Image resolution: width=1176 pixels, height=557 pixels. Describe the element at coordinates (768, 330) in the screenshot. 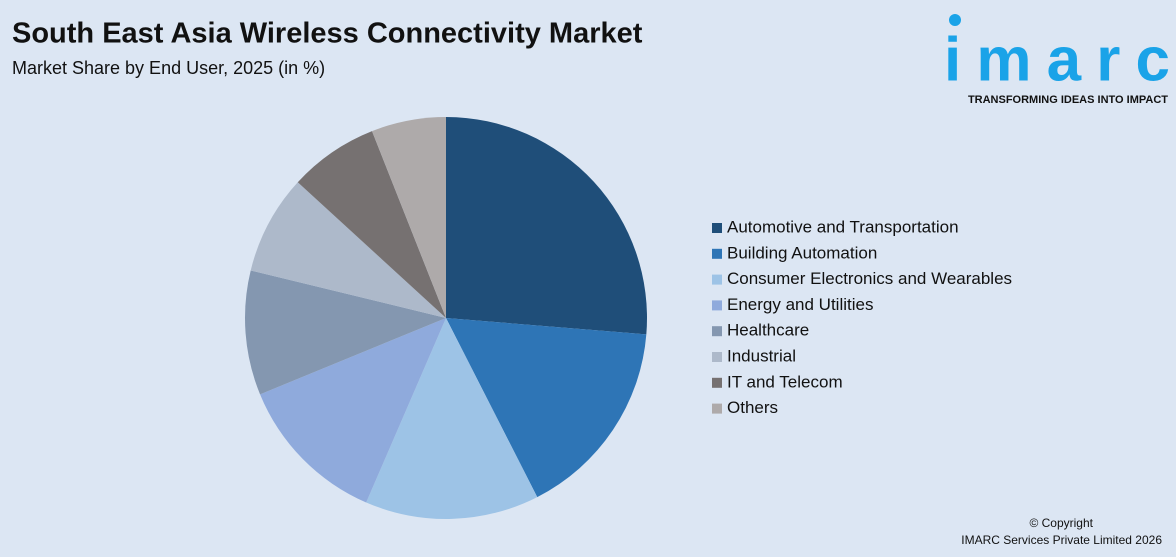

I see `legend-label: Healthcare` at that location.